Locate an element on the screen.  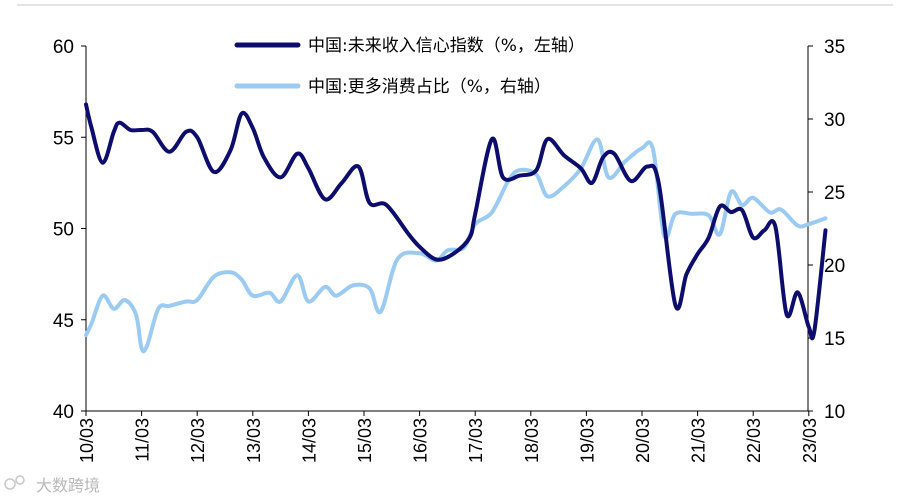
left-y-tick-label: 45 is located at coordinates (63, 321).